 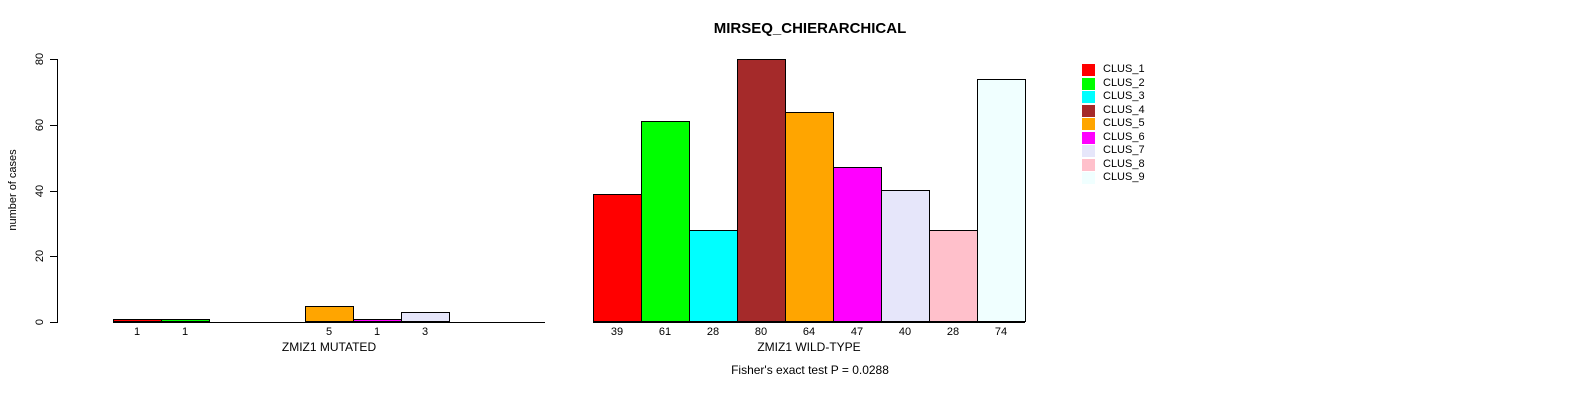 What do you see at coordinates (809, 347) in the screenshot?
I see `group-axis-label: ZMIZ1 WILD-TYPE` at bounding box center [809, 347].